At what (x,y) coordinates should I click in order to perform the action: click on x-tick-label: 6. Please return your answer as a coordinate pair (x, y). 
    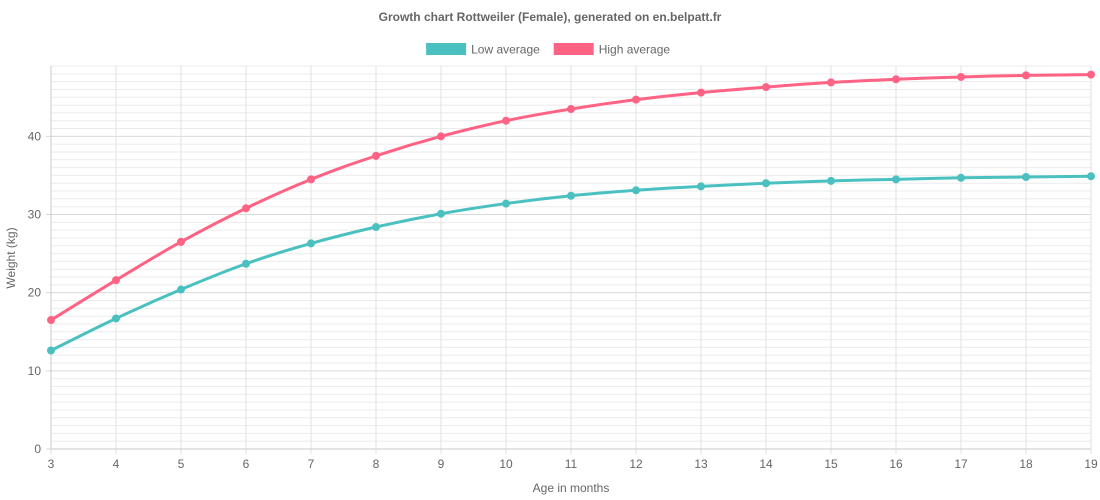
    Looking at the image, I should click on (246, 464).